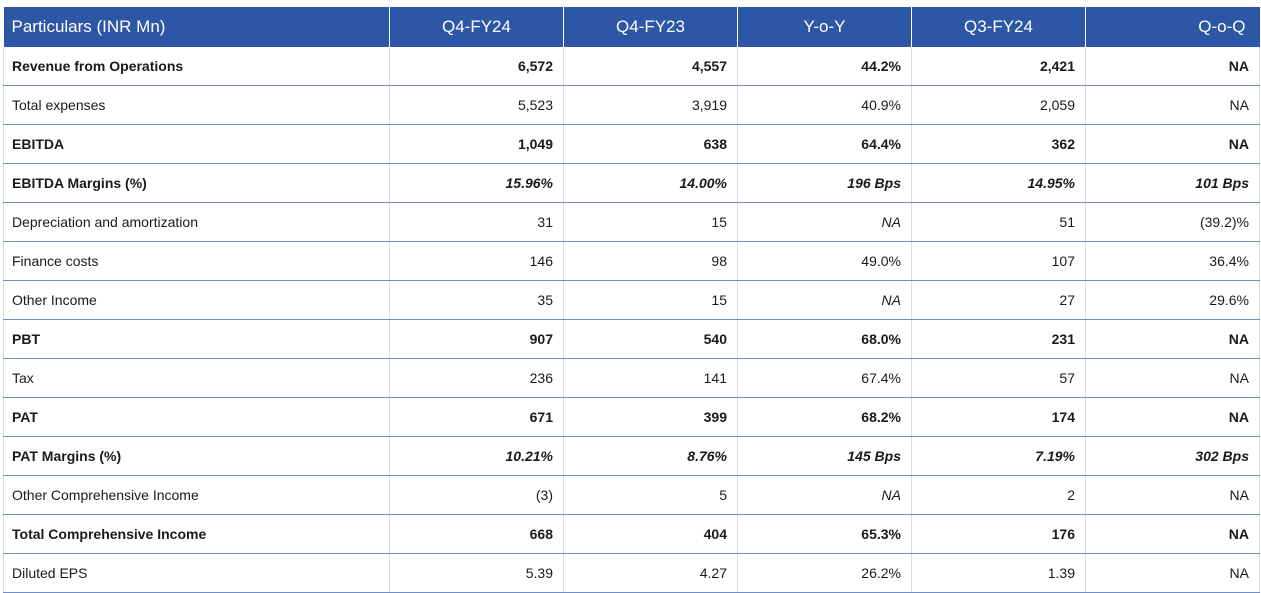 This screenshot has height=593, width=1261. What do you see at coordinates (824, 573) in the screenshot?
I see `cell-yoy: 26.2%` at bounding box center [824, 573].